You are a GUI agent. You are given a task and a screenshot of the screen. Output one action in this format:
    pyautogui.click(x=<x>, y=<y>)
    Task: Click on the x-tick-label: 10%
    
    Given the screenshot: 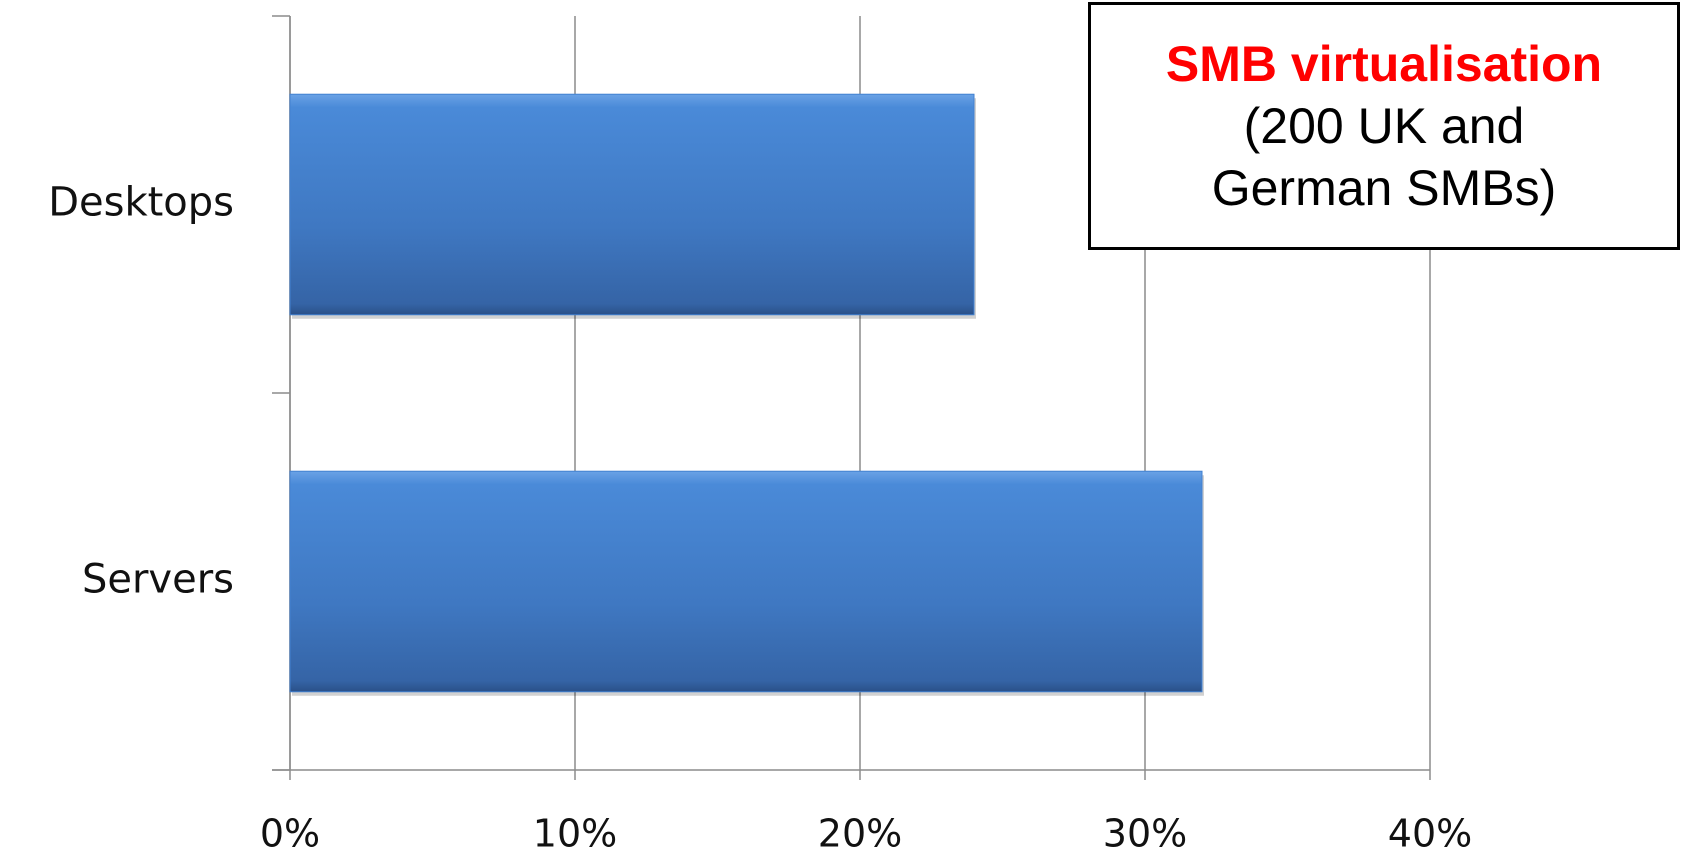 What is the action you would take?
    pyautogui.click(x=575, y=834)
    